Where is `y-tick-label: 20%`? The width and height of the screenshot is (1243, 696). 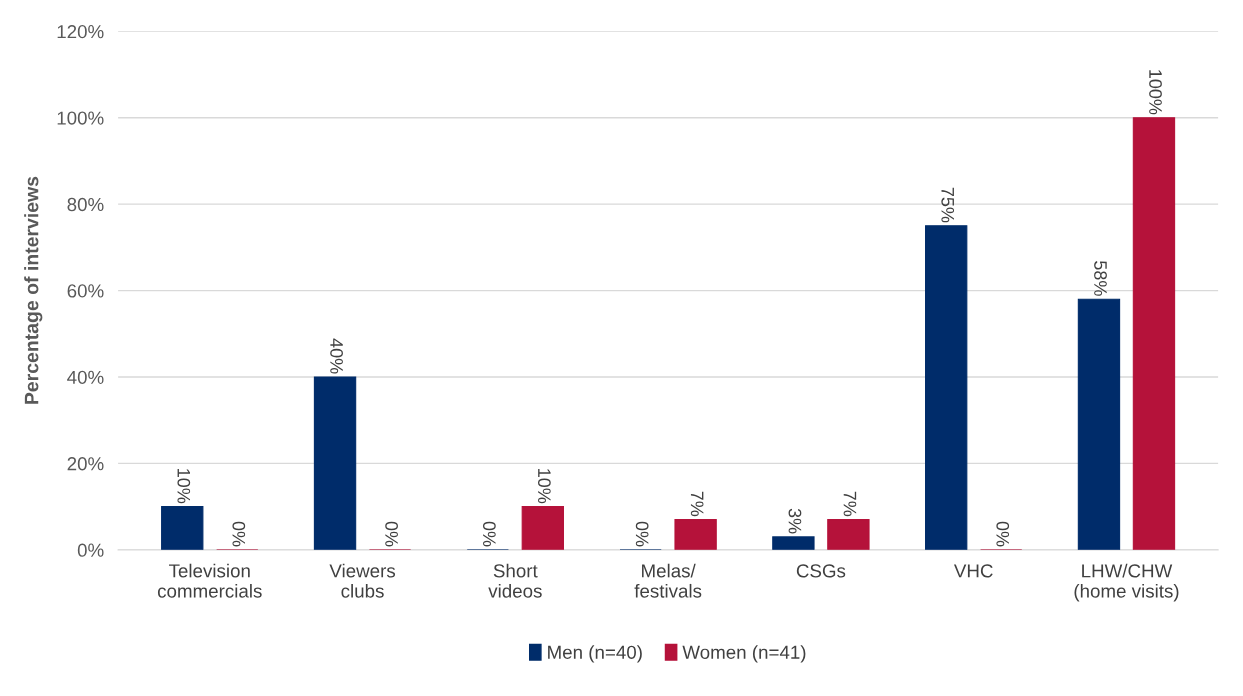 y-tick-label: 20% is located at coordinates (85, 464).